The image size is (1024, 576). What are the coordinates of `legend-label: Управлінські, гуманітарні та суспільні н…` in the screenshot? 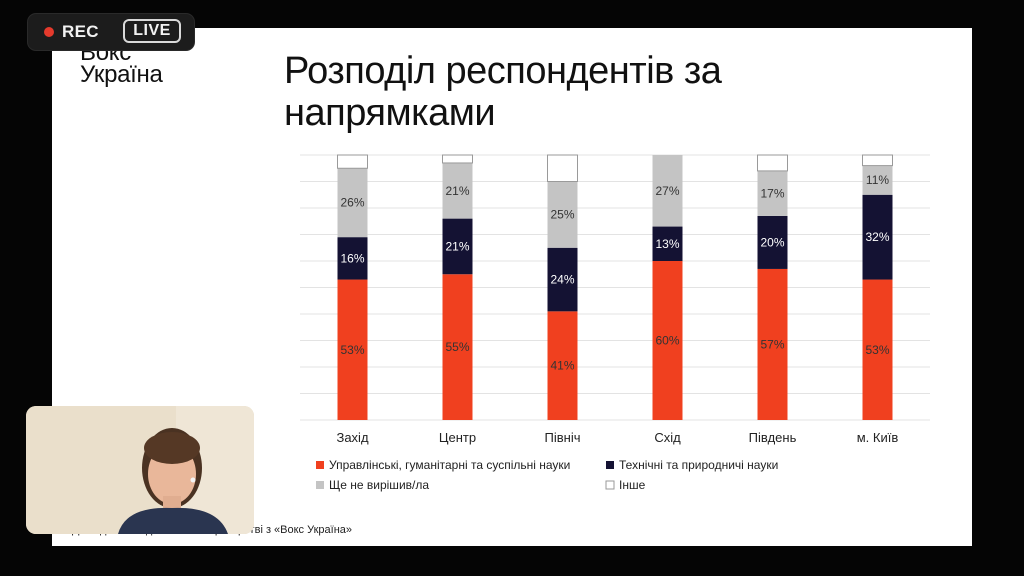 It's located at (449, 465).